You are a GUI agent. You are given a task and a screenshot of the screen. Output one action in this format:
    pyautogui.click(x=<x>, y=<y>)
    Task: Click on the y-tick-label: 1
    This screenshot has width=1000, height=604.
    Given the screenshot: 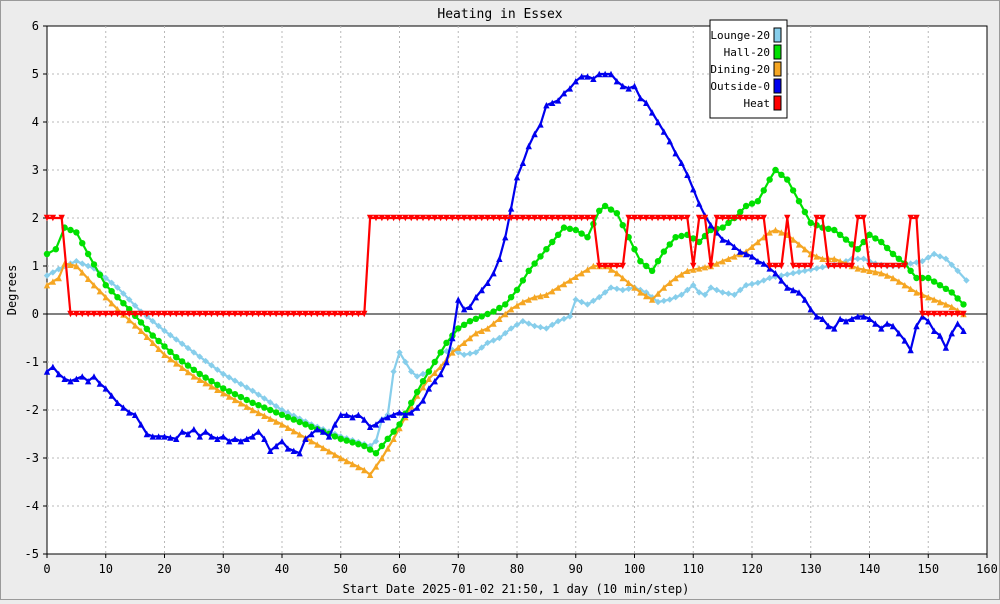 What is the action you would take?
    pyautogui.click(x=35, y=266)
    